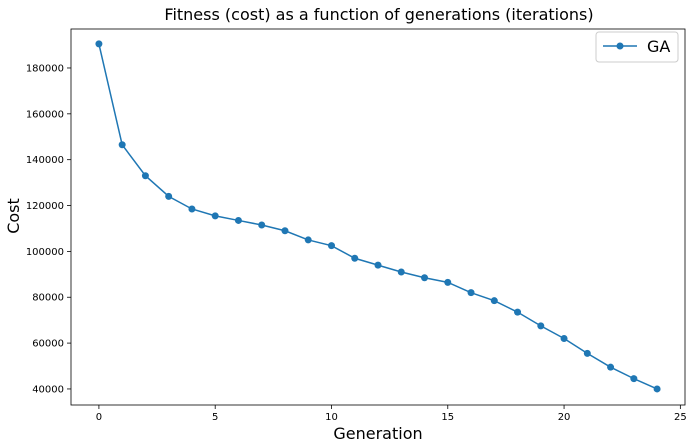  Describe the element at coordinates (45, 206) in the screenshot. I see `y-tick-label-4: 120000` at that location.